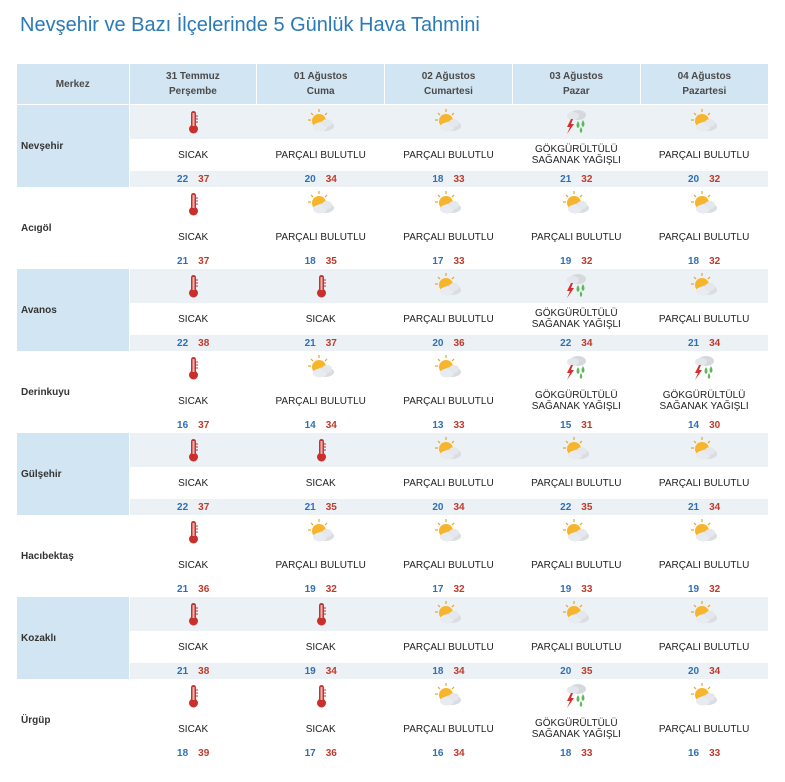 The height and width of the screenshot is (782, 785). What do you see at coordinates (448, 76) in the screenshot?
I see `day-date: 02 Ağustos` at bounding box center [448, 76].